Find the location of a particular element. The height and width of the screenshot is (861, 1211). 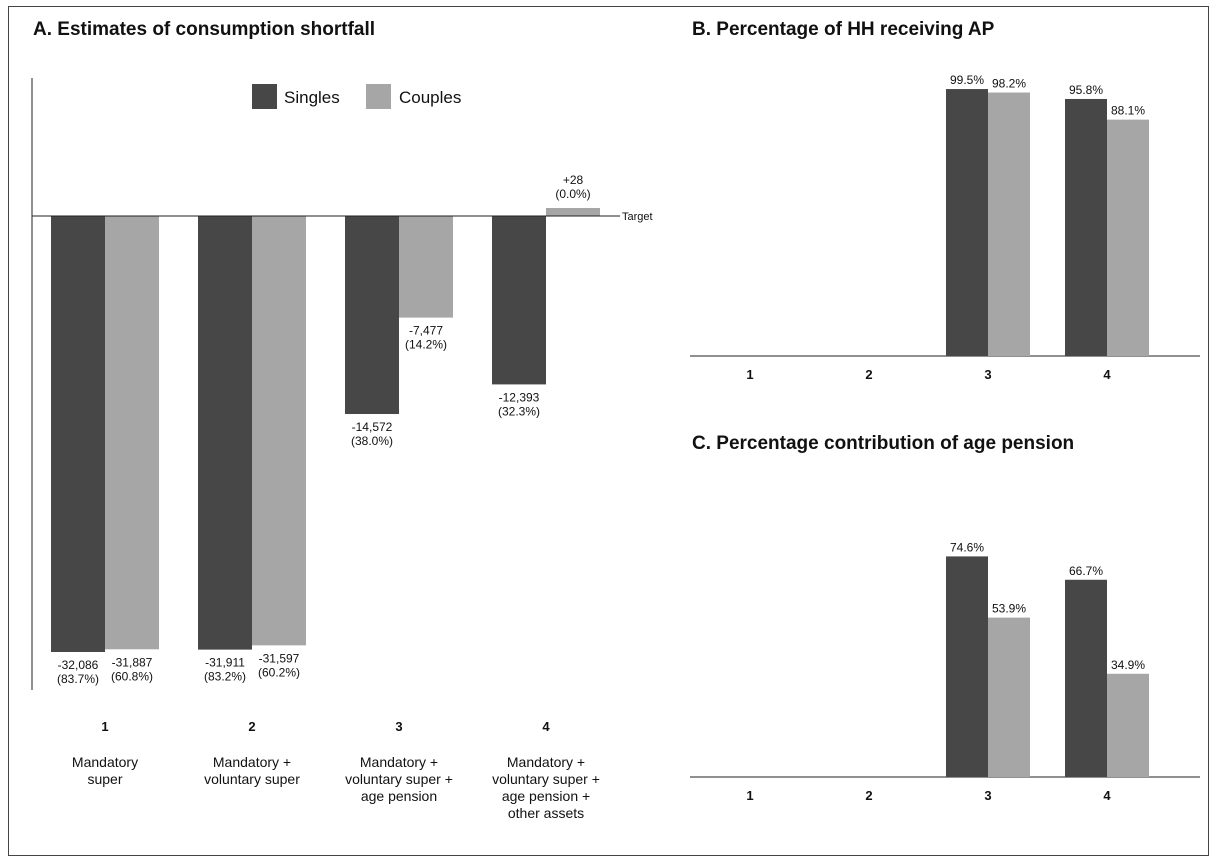

category-label-c-1: 1 is located at coordinates (749, 795).